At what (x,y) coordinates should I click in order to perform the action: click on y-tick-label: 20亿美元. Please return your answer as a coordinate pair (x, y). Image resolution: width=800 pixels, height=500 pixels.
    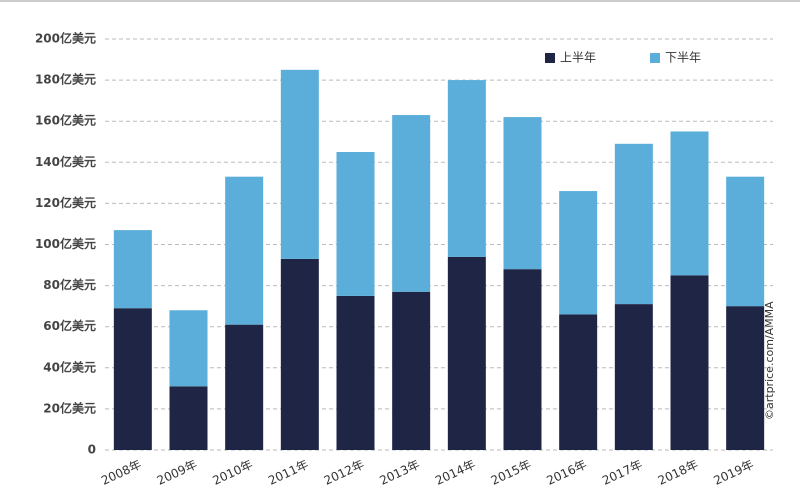
    Looking at the image, I should click on (69, 407).